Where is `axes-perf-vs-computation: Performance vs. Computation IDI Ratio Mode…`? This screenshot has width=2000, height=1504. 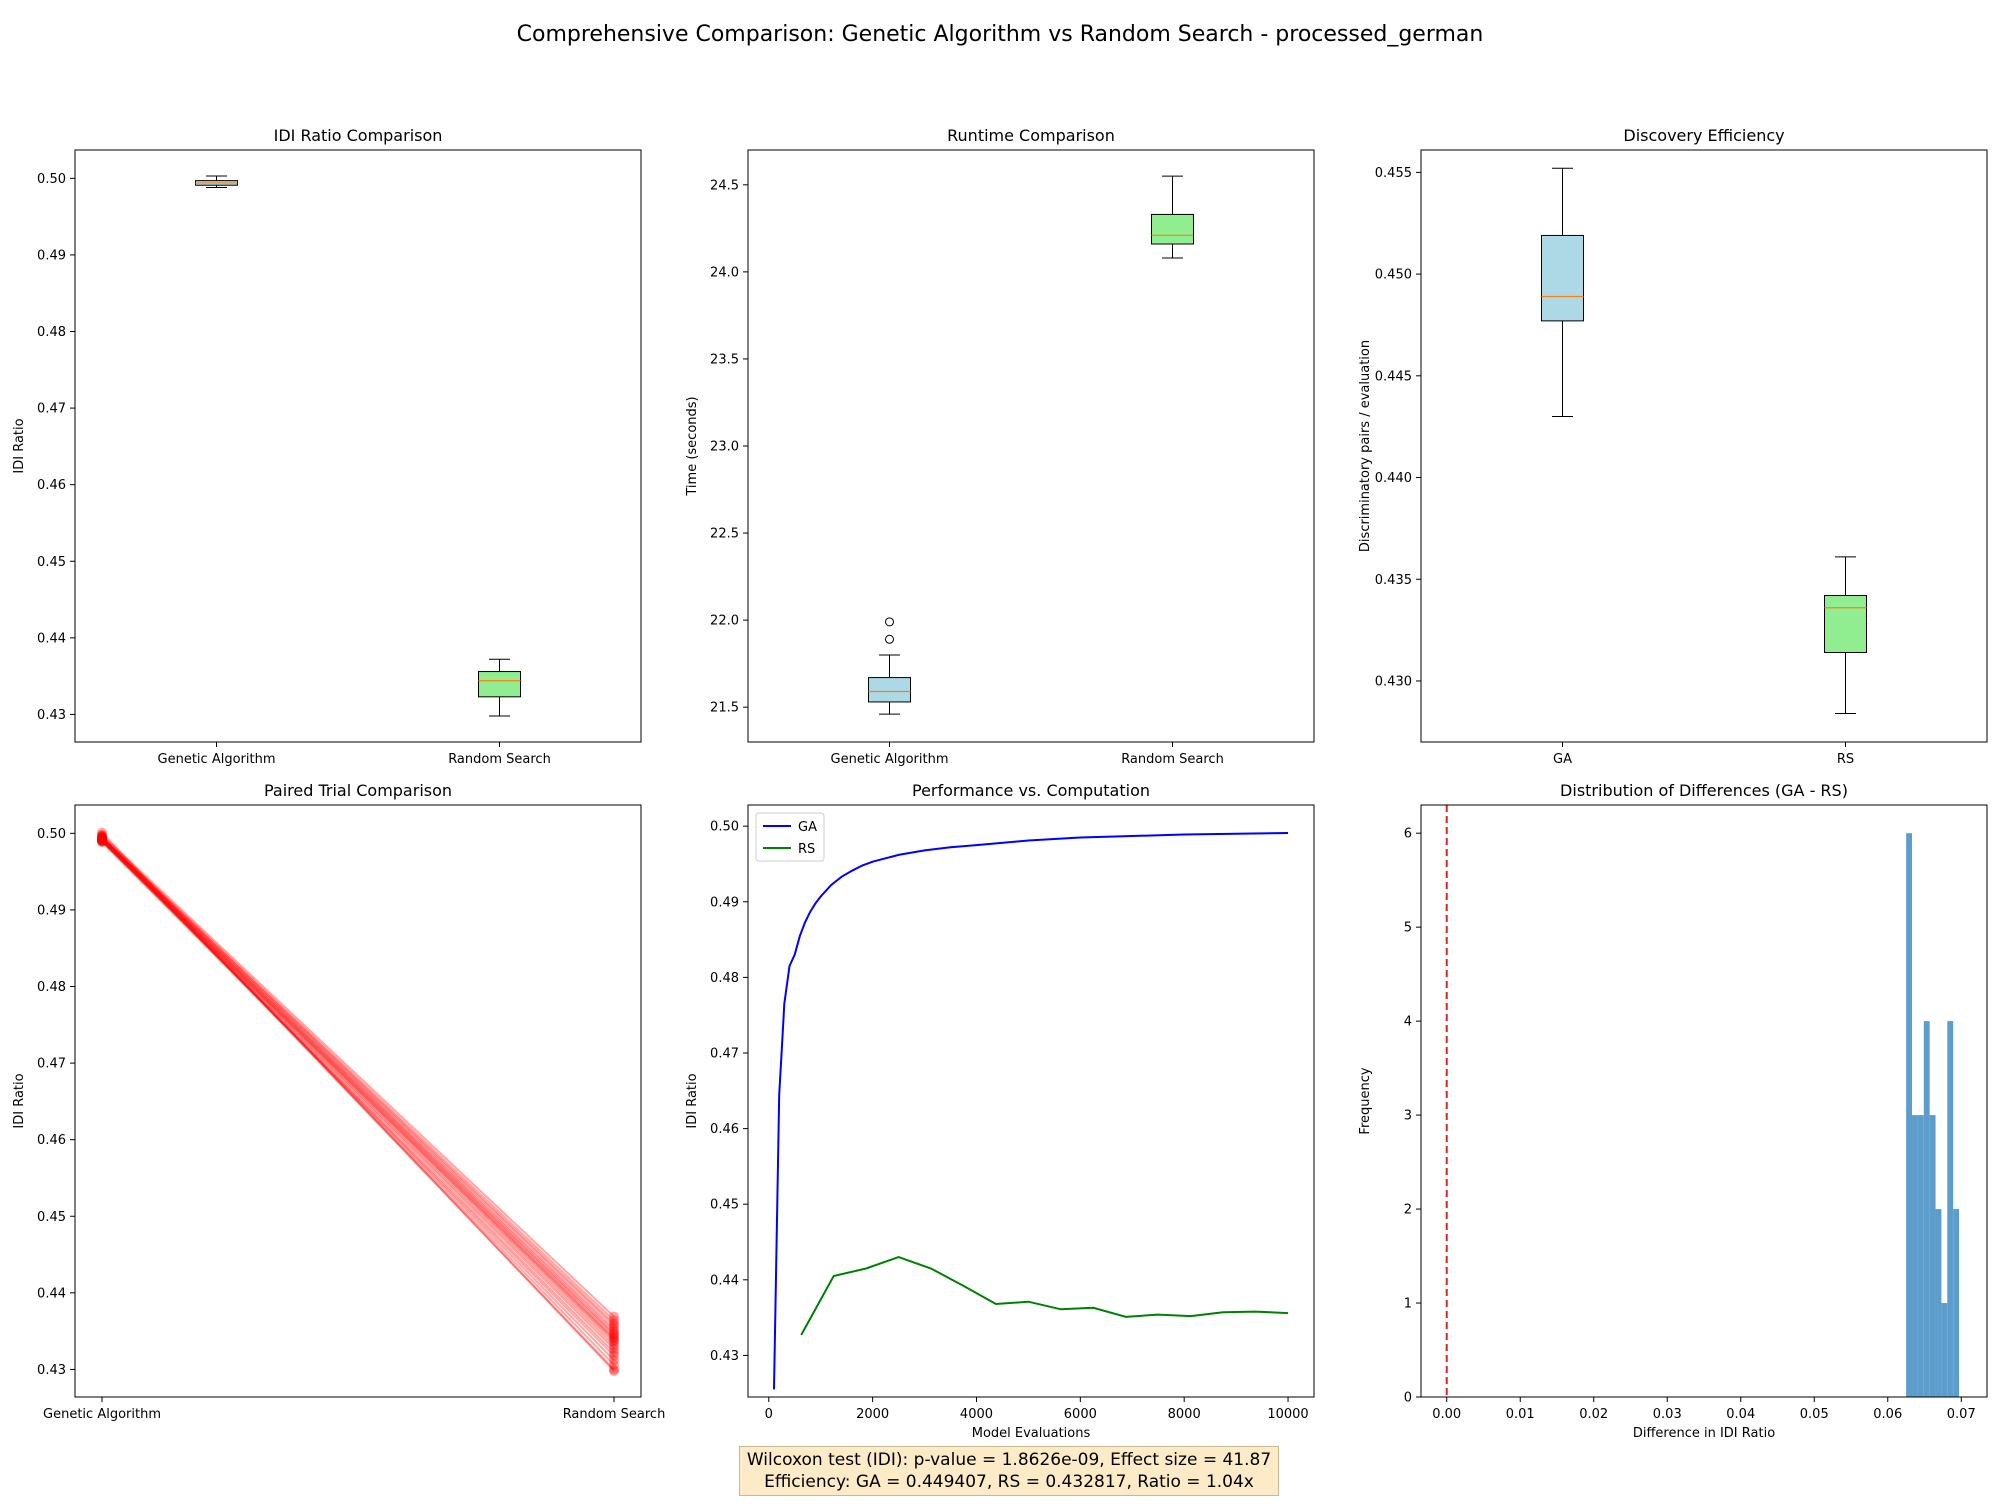
axes-perf-vs-computation: Performance vs. Computation IDI Ratio Mode… is located at coordinates (1000, 1111).